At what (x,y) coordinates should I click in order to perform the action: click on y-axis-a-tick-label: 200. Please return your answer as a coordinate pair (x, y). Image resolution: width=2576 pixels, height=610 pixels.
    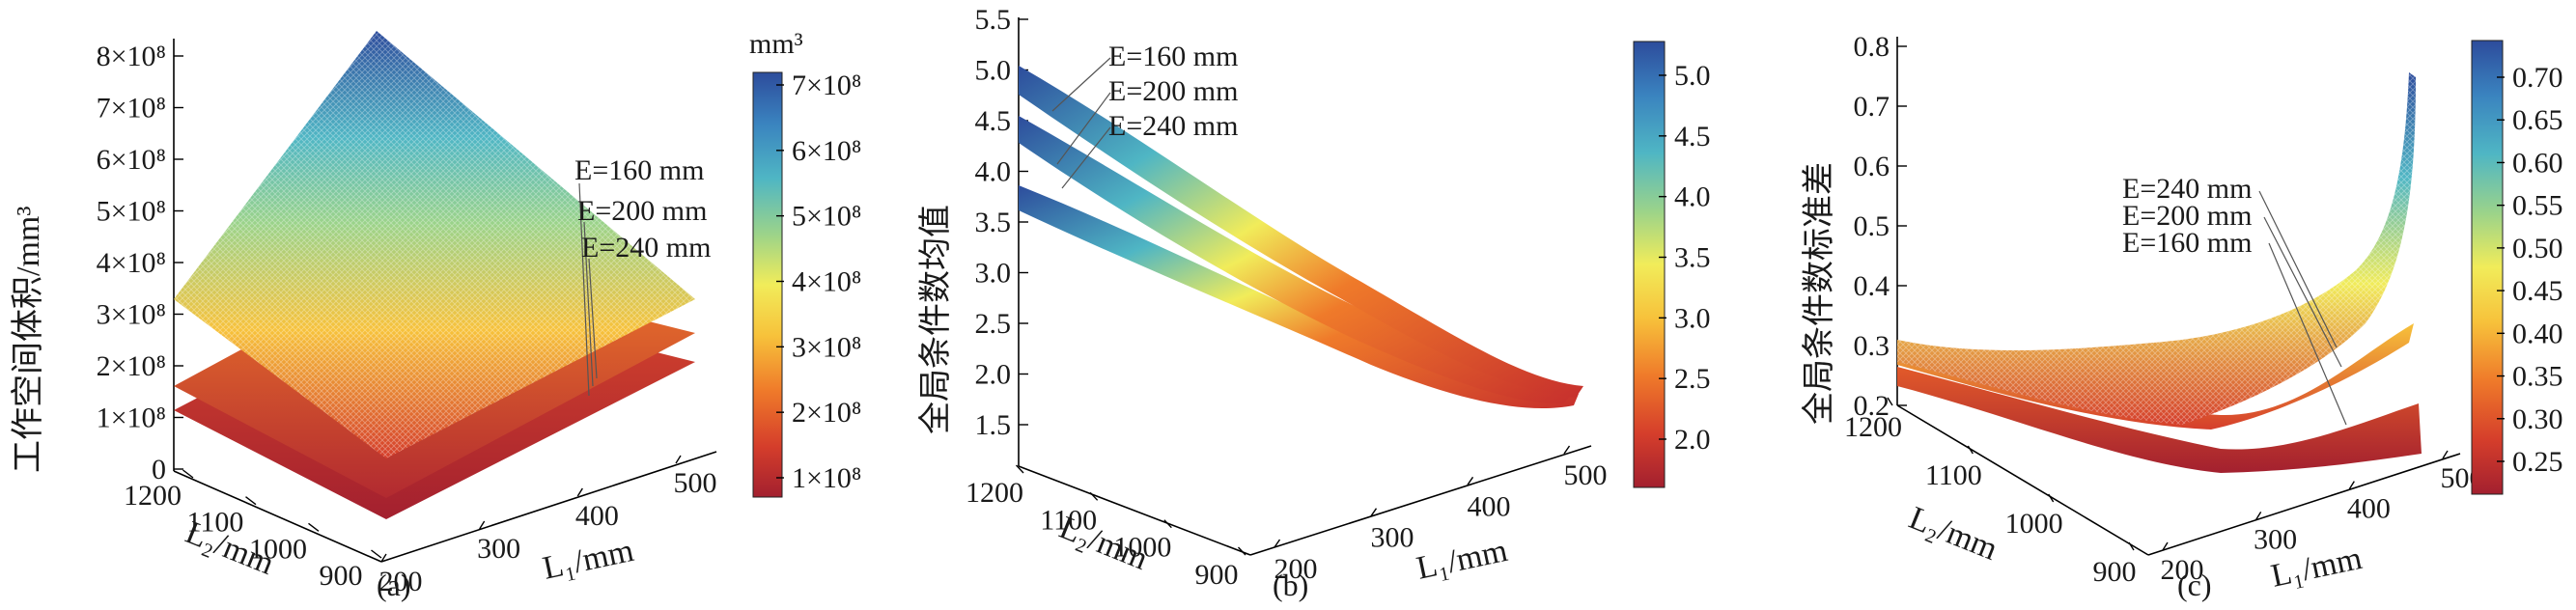
    Looking at the image, I should click on (401, 581).